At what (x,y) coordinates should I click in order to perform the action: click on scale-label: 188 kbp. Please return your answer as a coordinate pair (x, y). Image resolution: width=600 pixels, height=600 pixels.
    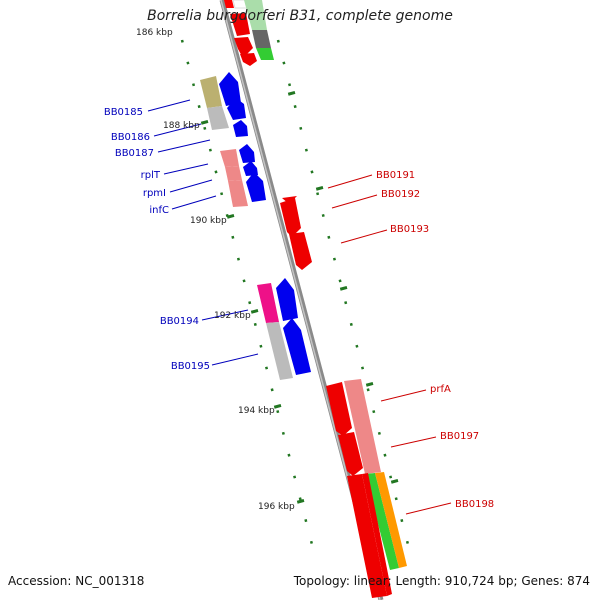
    Looking at the image, I should click on (181, 126).